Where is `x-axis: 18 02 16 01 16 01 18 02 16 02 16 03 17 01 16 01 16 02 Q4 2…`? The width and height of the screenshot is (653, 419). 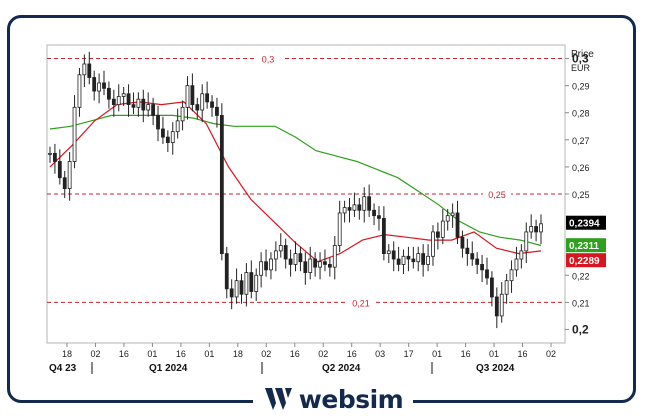
x-axis: 18 02 16 01 16 01 18 02 16 02 16 03 17 01 16 01 16 02 Q4 2… is located at coordinates (302, 358).